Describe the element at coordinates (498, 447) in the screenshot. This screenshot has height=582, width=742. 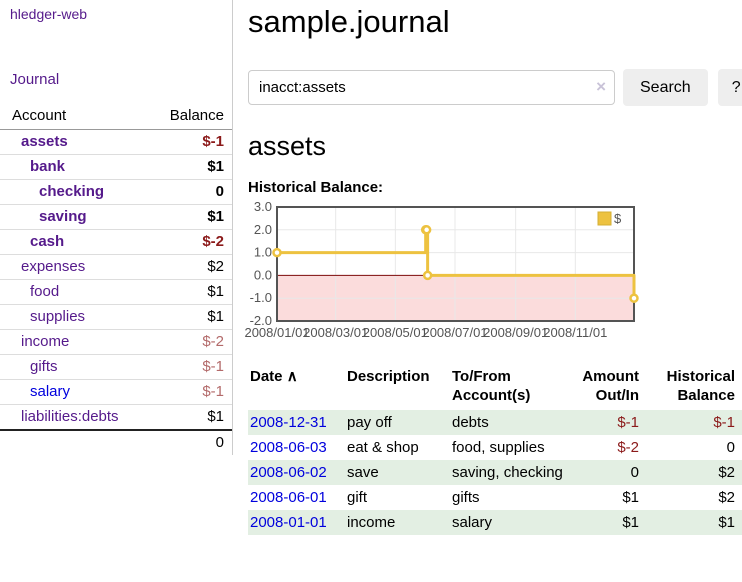
I see `transaction-accounts: food, supplies` at that location.